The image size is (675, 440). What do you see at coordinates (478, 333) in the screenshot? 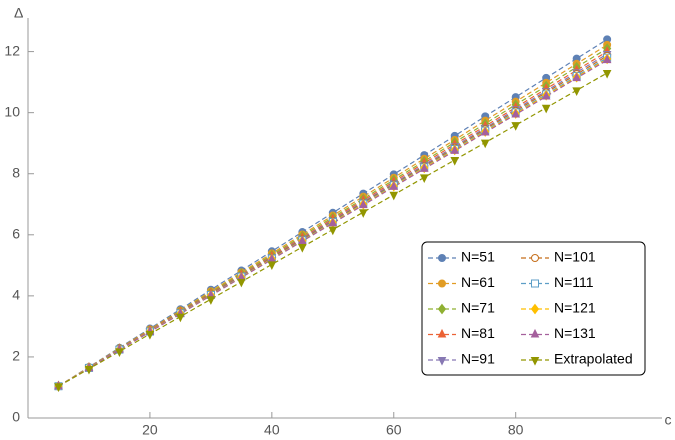
I see `legend-label: N=81` at bounding box center [478, 333].